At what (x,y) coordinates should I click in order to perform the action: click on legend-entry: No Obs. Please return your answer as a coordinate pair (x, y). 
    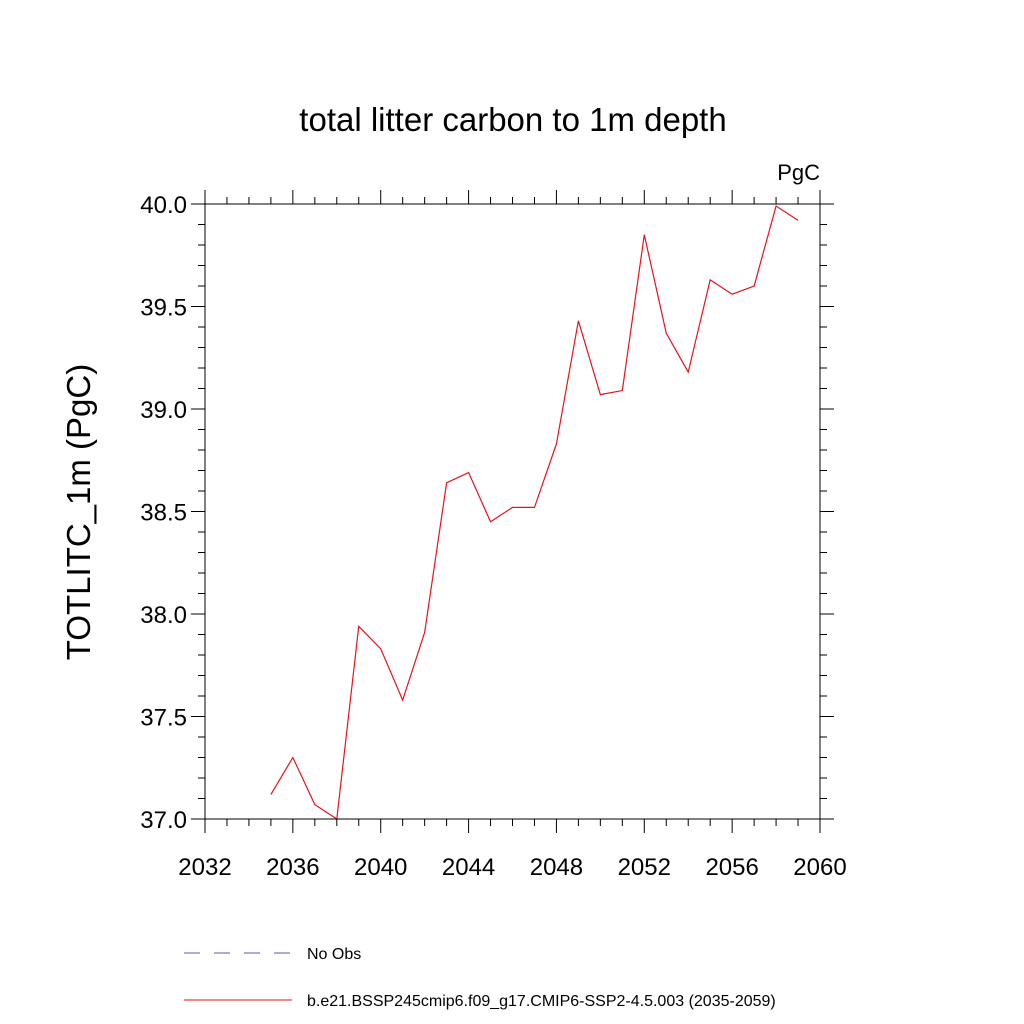
    Looking at the image, I should click on (334, 954).